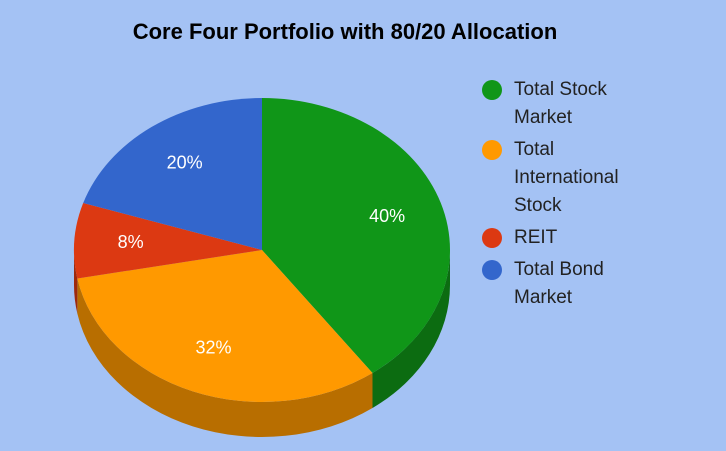 This screenshot has height=451, width=726. What do you see at coordinates (536, 237) in the screenshot?
I see `legend-label: REIT` at bounding box center [536, 237].